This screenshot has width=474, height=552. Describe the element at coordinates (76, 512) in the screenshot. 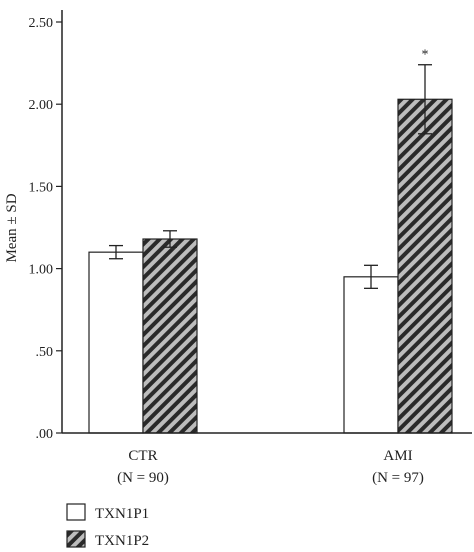

I see `legend-swatch-txn1p1` at that location.